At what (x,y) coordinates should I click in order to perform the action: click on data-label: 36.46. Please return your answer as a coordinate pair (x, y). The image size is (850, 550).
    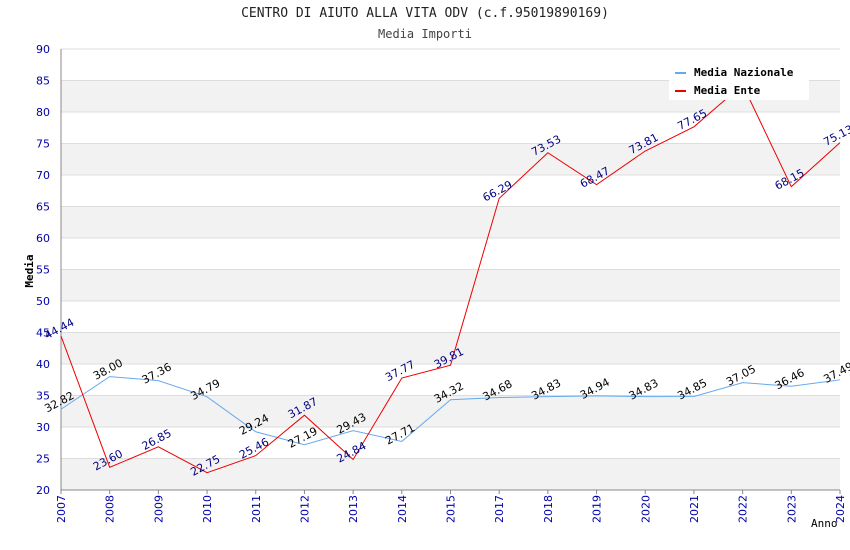
    Looking at the image, I should click on (790, 379).